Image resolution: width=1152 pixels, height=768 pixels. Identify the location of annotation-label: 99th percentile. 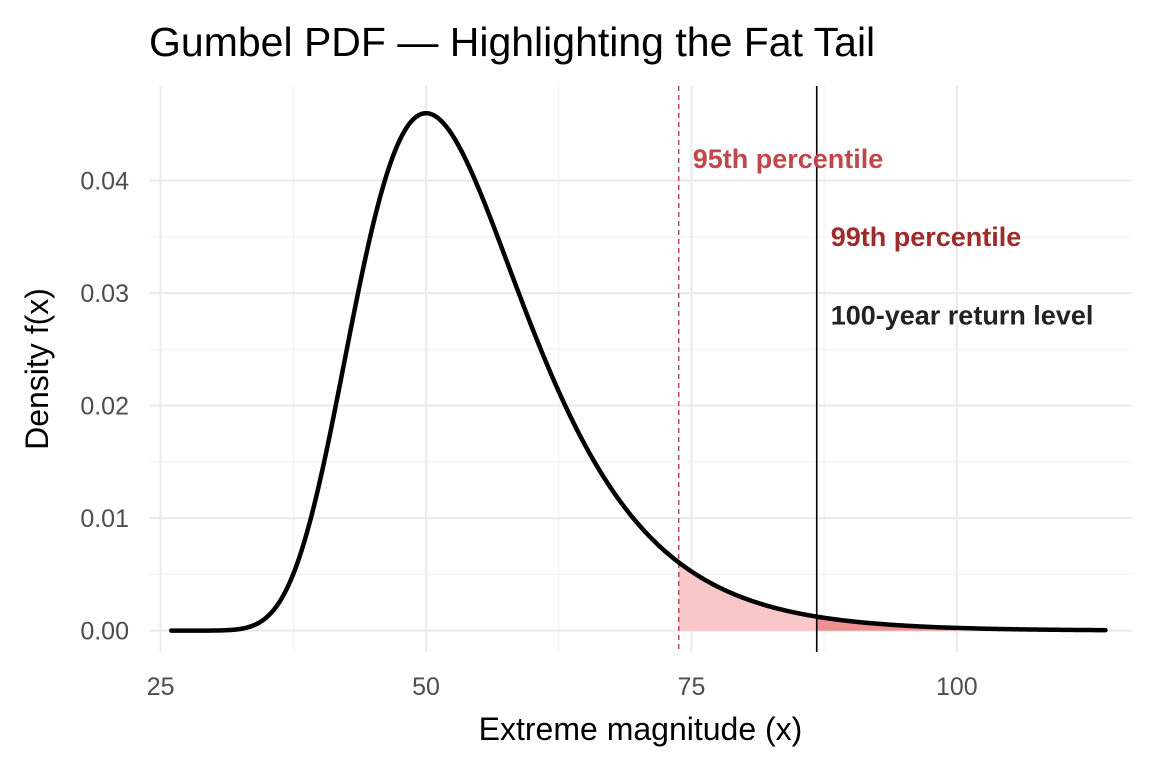
(926, 237).